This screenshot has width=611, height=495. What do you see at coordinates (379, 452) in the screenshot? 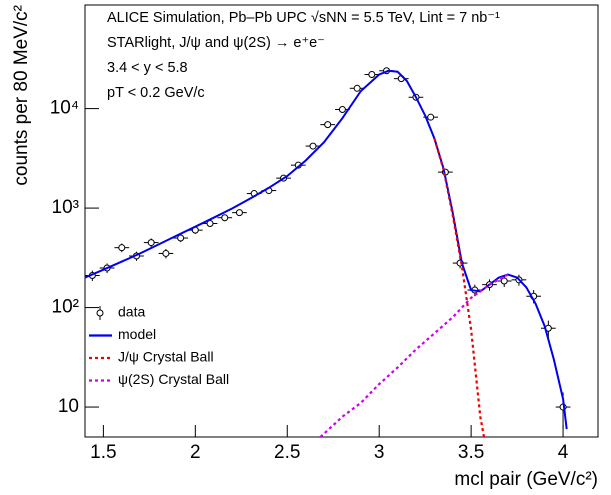
I see `x-tick-label: 3` at bounding box center [379, 452].